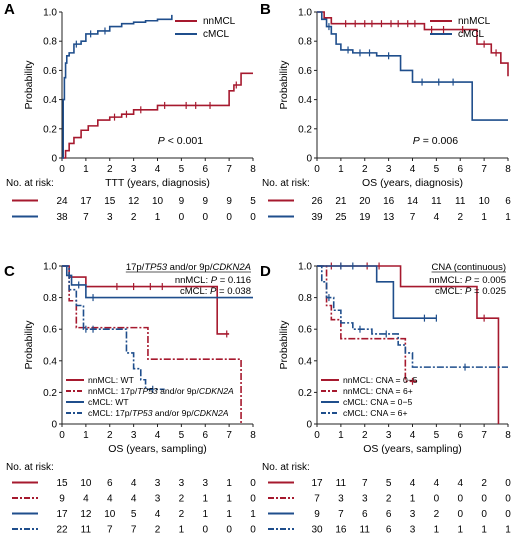 The width and height of the screenshot is (520, 538). What do you see at coordinates (377, 402) in the screenshot?
I see `legend-label: cMCL: CNA = 0−5` at bounding box center [377, 402].